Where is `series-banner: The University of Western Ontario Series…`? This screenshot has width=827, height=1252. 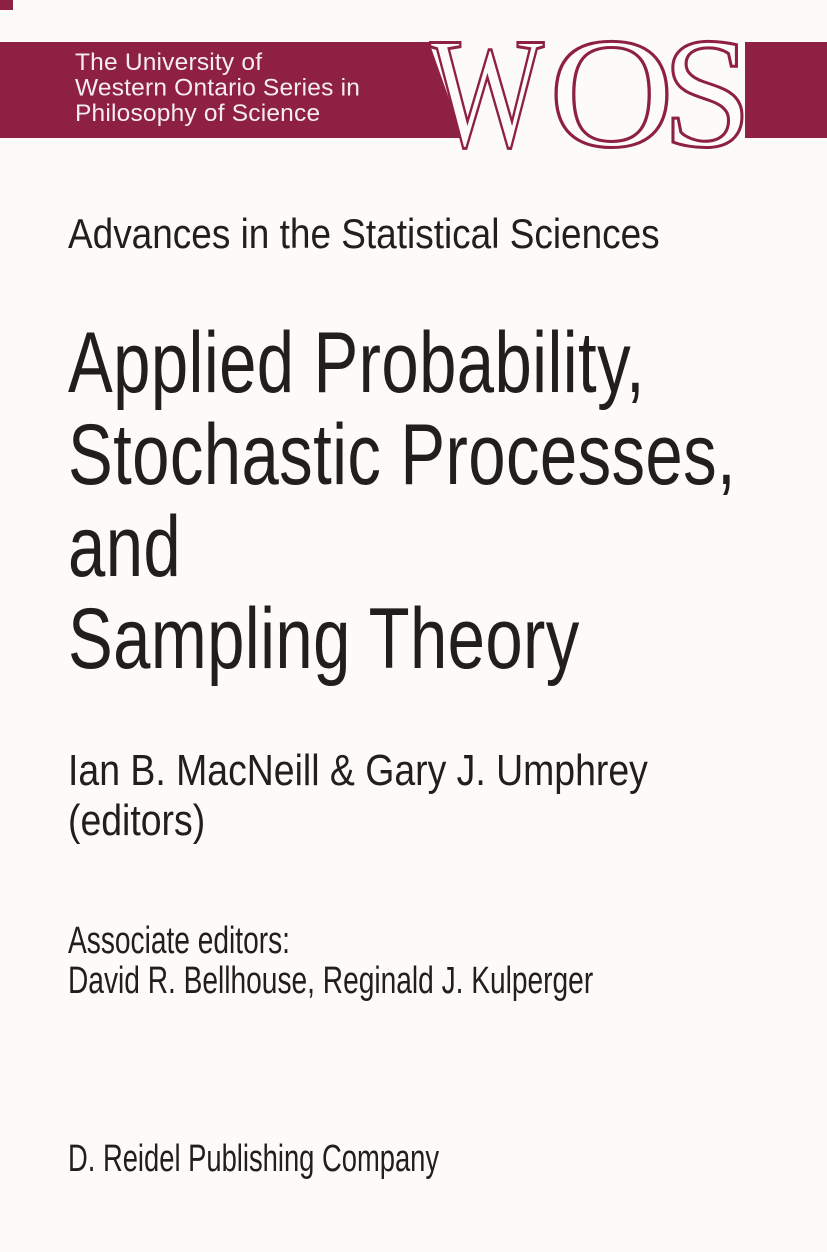
series-banner: The University of Western Ontario Series… is located at coordinates (413, 91).